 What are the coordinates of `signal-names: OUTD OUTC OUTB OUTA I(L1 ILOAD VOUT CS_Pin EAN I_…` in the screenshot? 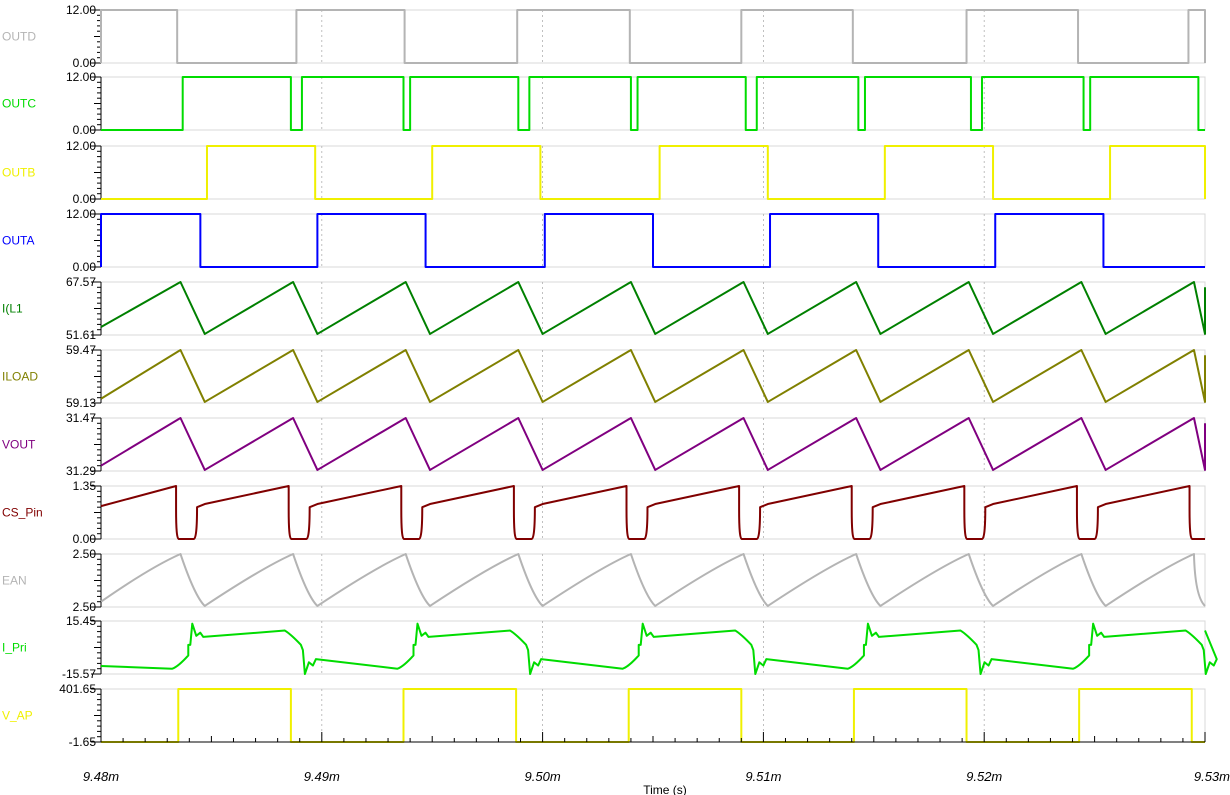 It's located at (22, 376).